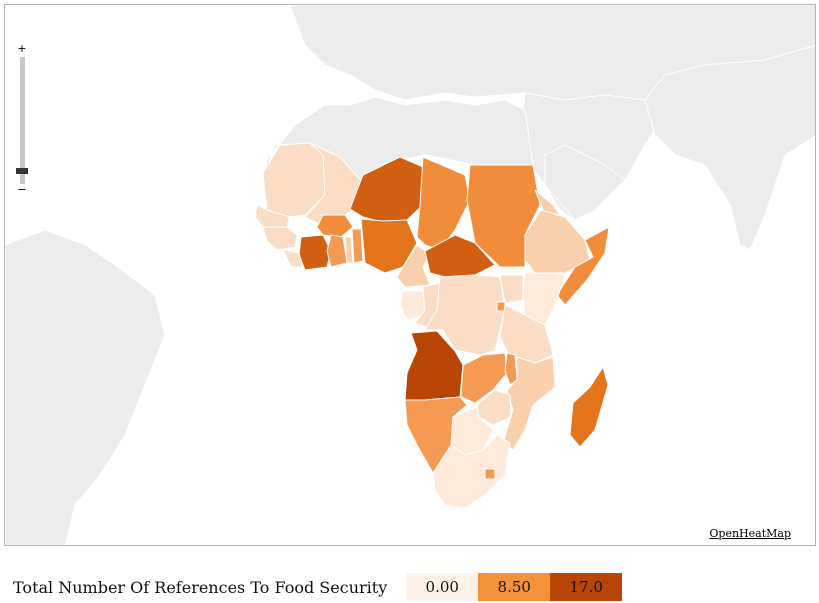 The height and width of the screenshot is (603, 819). I want to click on legend-swatch-mid: 8.50, so click(514, 587).